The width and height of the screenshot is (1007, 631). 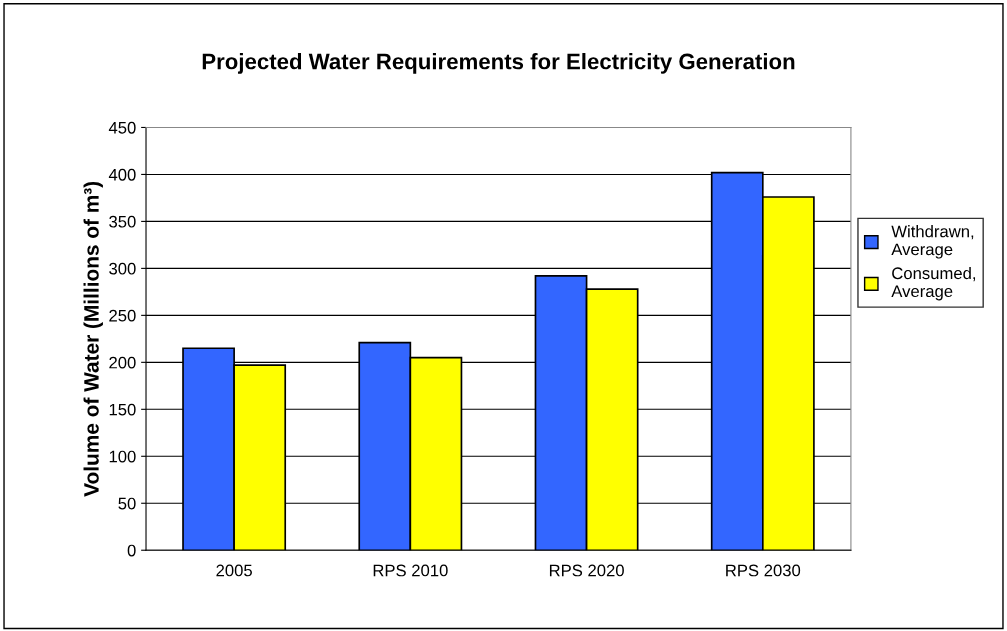 What do you see at coordinates (122, 174) in the screenshot?
I see `y-tick-label: 400` at bounding box center [122, 174].